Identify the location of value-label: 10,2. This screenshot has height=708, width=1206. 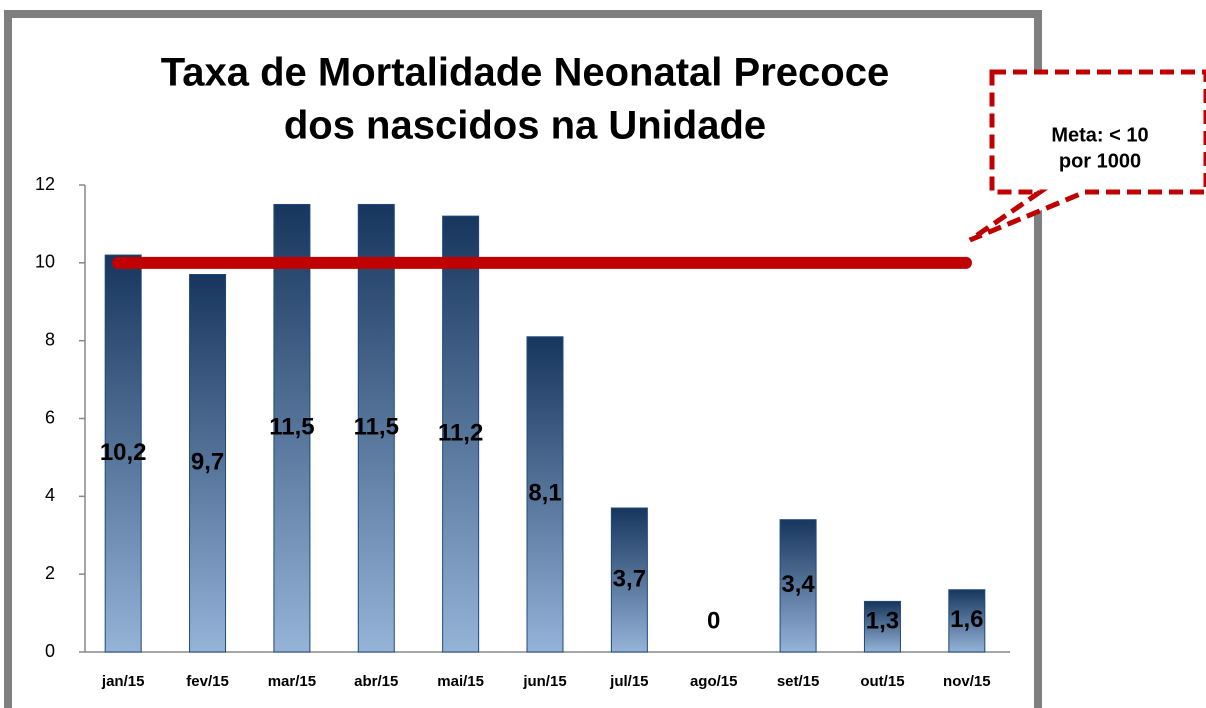
(123, 452).